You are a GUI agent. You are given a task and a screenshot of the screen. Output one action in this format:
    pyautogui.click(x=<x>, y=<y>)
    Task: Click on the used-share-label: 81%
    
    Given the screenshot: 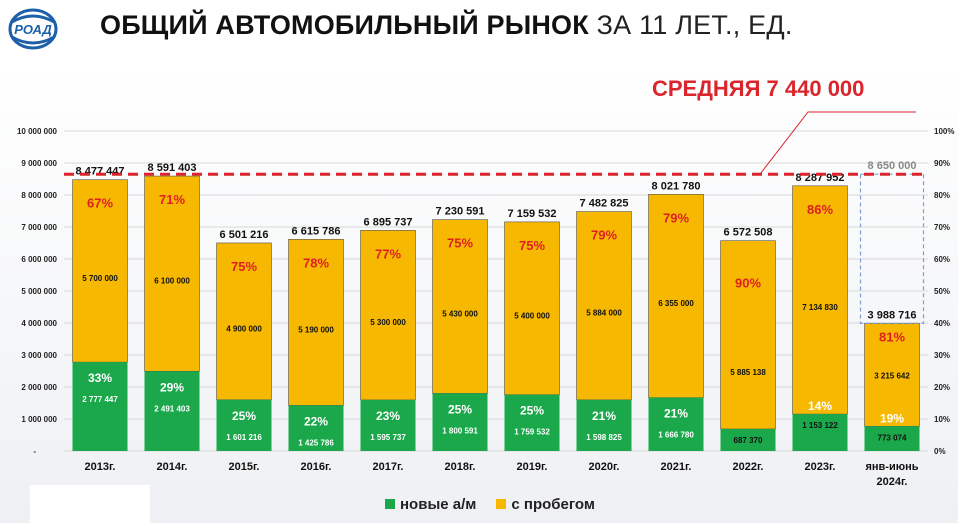 What is the action you would take?
    pyautogui.click(x=892, y=336)
    